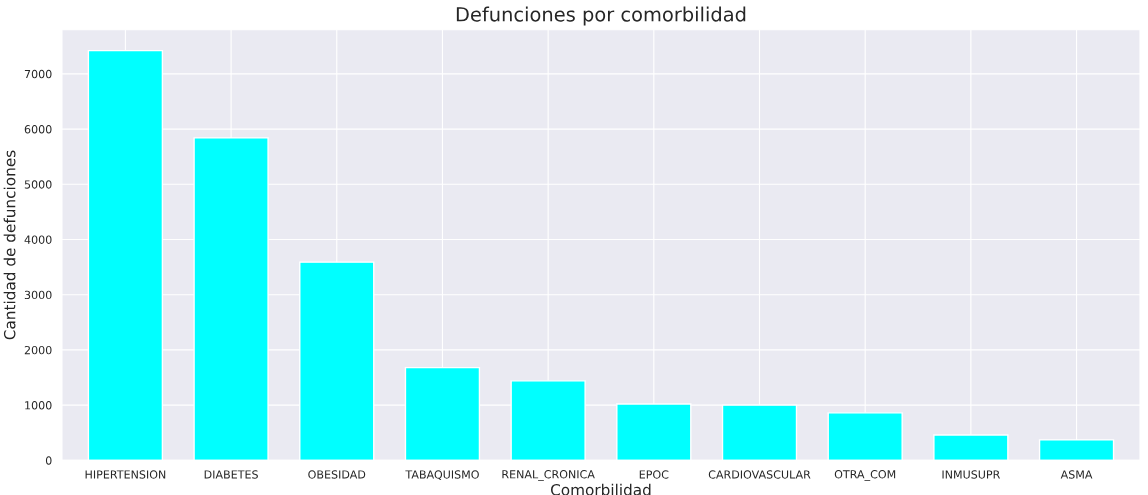  I want to click on y-tick-label: 7000, so click(38, 74).